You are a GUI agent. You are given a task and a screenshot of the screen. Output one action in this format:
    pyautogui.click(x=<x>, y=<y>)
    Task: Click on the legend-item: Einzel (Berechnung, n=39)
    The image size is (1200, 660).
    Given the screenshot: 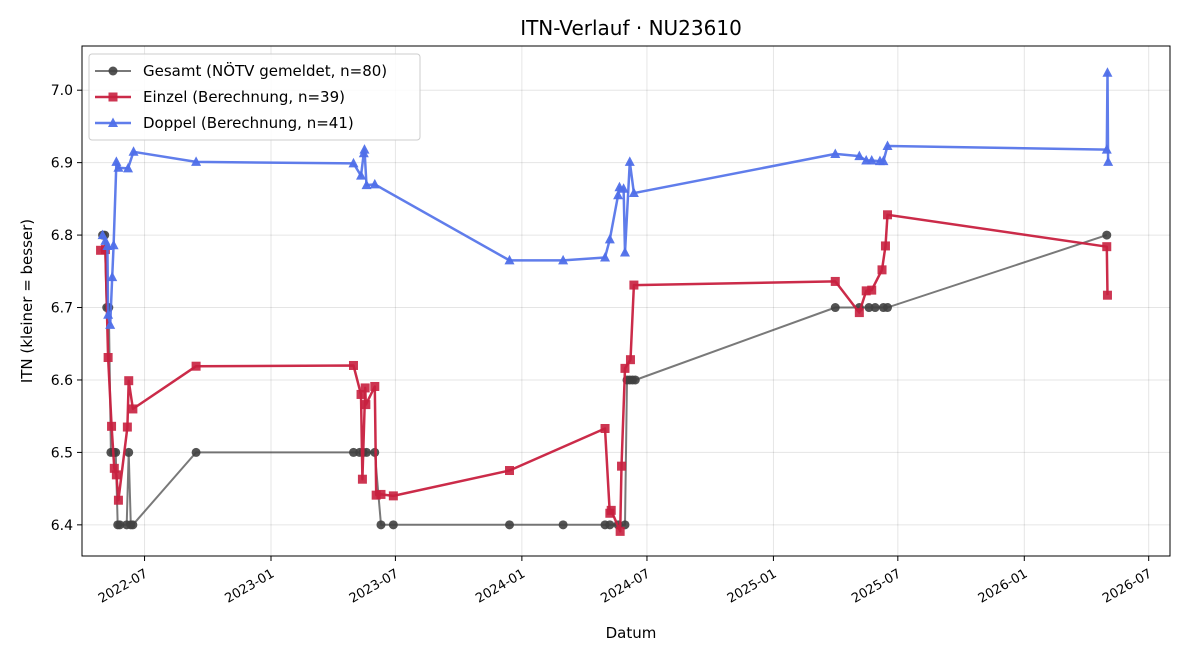 What is the action you would take?
    pyautogui.click(x=220, y=97)
    